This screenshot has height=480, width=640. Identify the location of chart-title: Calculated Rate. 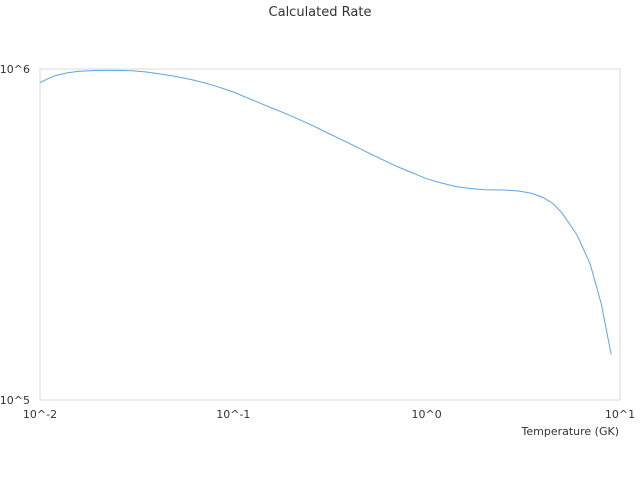
(320, 12).